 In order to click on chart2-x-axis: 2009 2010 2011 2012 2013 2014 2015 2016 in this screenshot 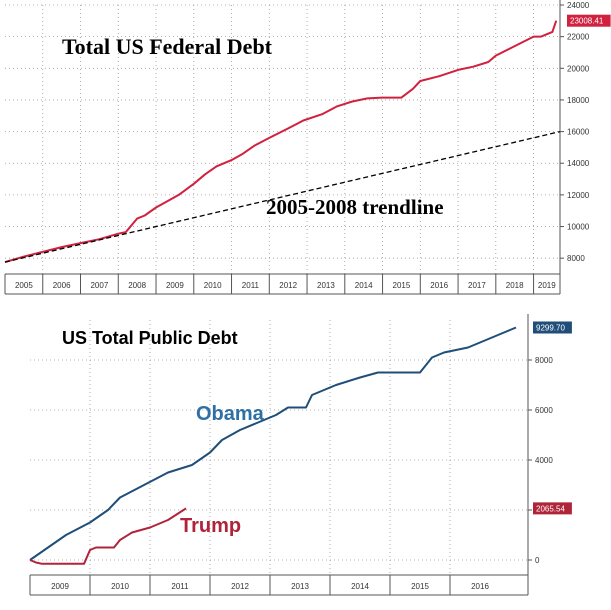, I will do `click(278, 585)`.